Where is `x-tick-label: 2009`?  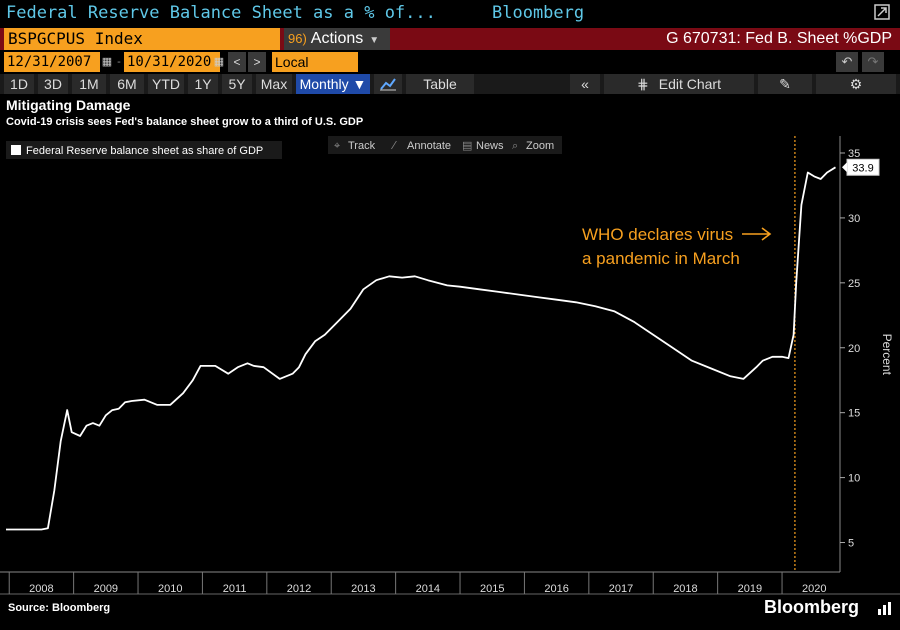 x-tick-label: 2009 is located at coordinates (106, 589).